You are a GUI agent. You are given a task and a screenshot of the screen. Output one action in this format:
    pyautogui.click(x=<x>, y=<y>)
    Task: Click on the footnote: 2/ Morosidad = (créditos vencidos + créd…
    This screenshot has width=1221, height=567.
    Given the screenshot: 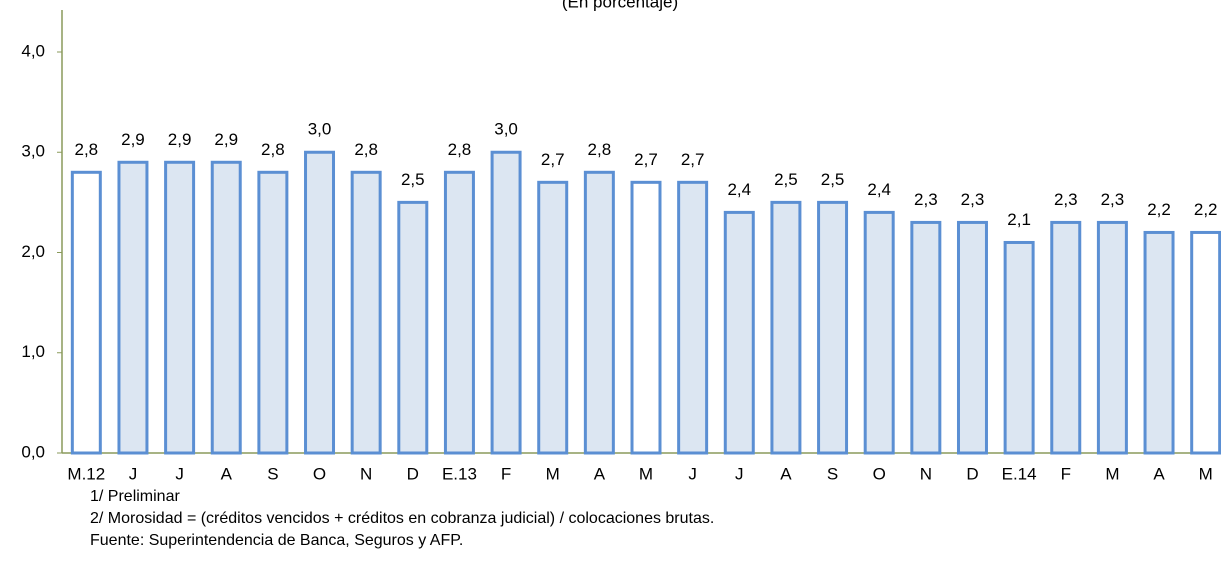 What is the action you would take?
    pyautogui.click(x=402, y=518)
    